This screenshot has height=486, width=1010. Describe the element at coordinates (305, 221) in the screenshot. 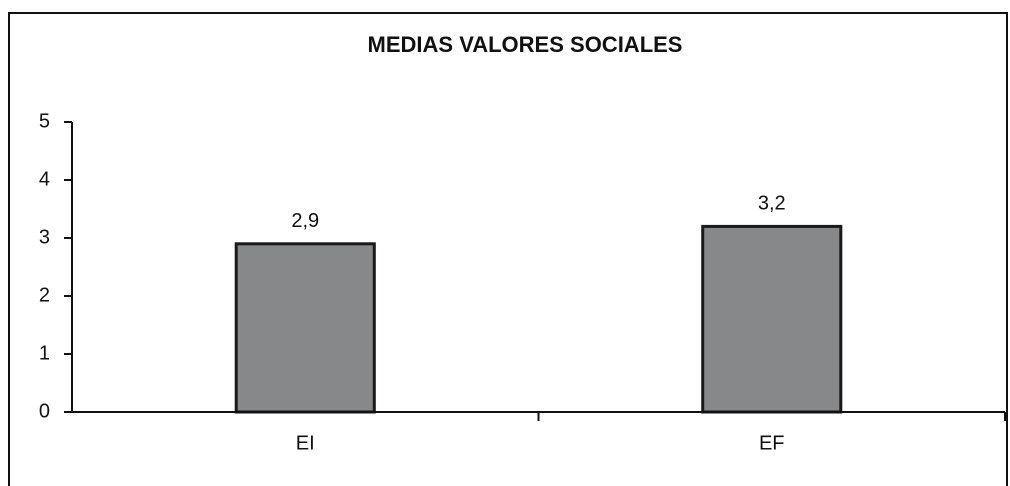

I see `value-label: 2,9` at that location.